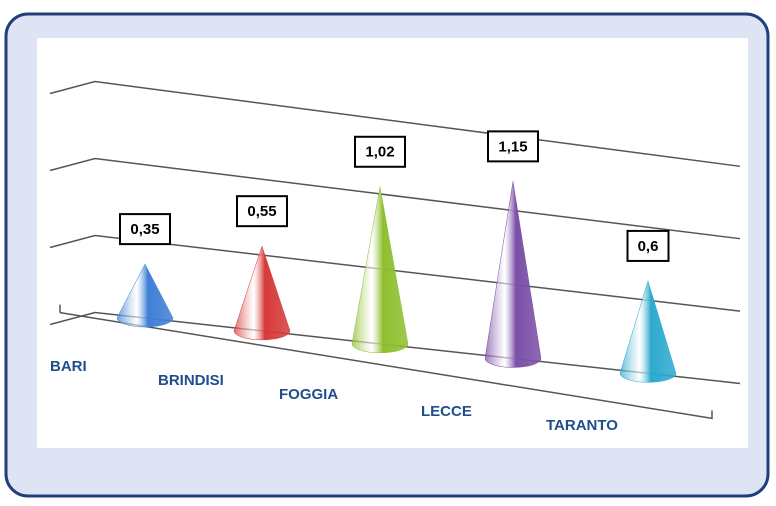 The width and height of the screenshot is (776, 506). I want to click on value-label: 1,02, so click(379, 152).